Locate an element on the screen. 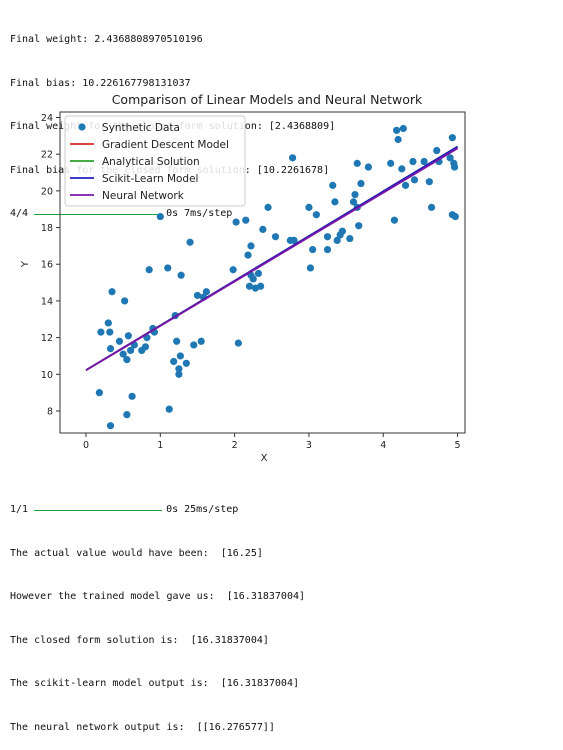  x-tick-label: 2 is located at coordinates (235, 445).